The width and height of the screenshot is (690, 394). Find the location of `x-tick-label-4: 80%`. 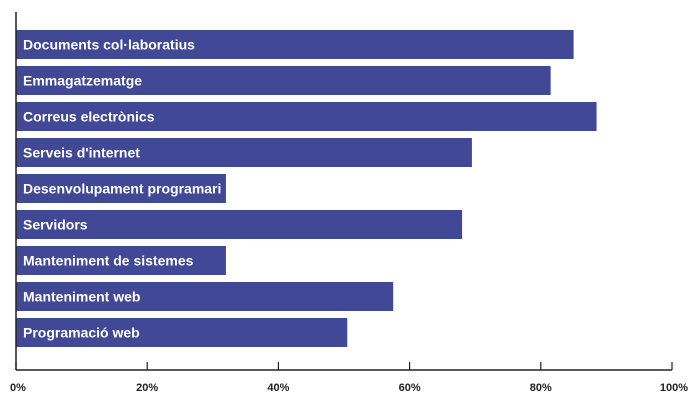

x-tick-label-4: 80% is located at coordinates (541, 388).